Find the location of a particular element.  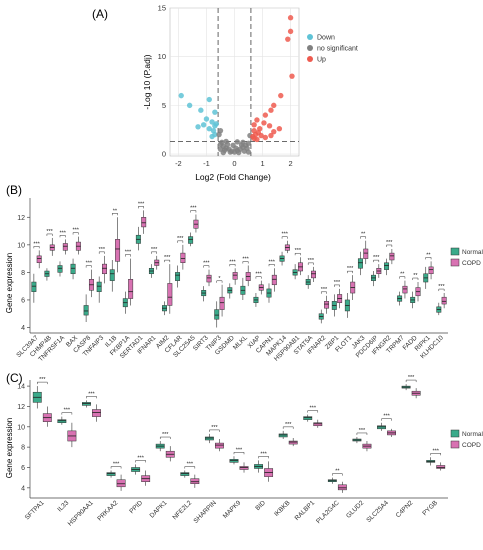

box-copd-tnfrsf1a is located at coordinates (65, 247).